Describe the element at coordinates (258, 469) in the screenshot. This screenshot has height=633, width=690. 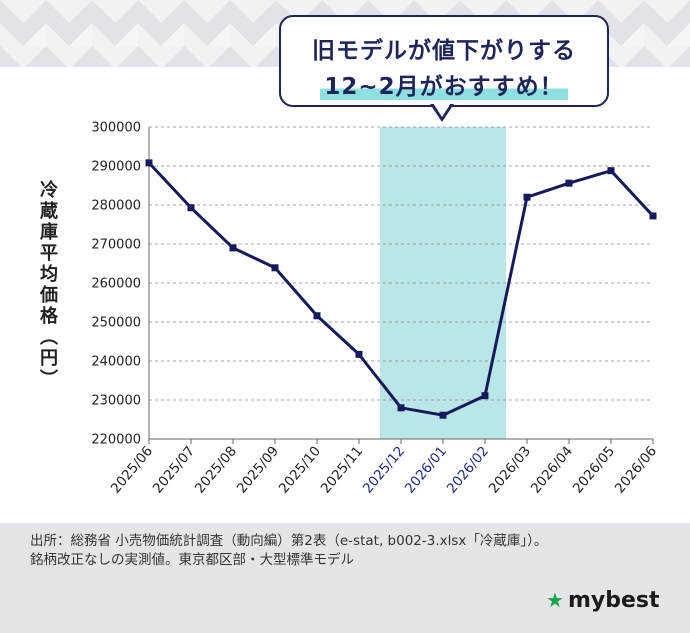
I see `x-tick-label: 2025/09` at that location.